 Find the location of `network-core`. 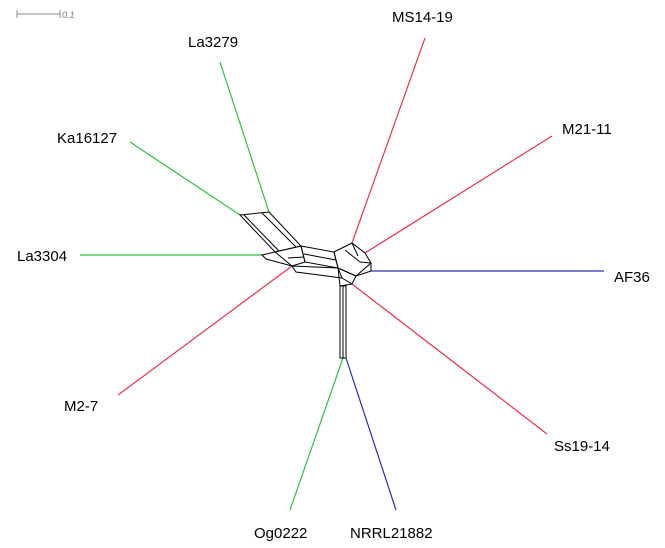

network-core is located at coordinates (305, 285).